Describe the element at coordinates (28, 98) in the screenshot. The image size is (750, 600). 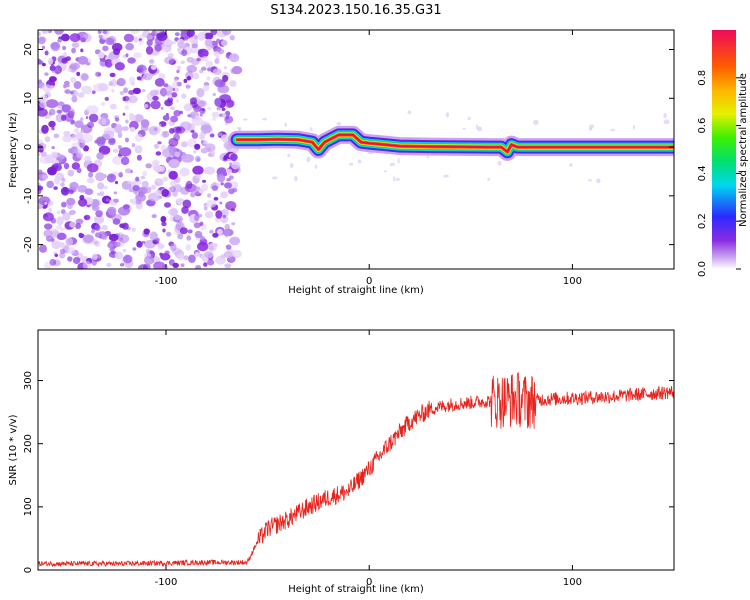
I see `y-tick-label: 10` at that location.